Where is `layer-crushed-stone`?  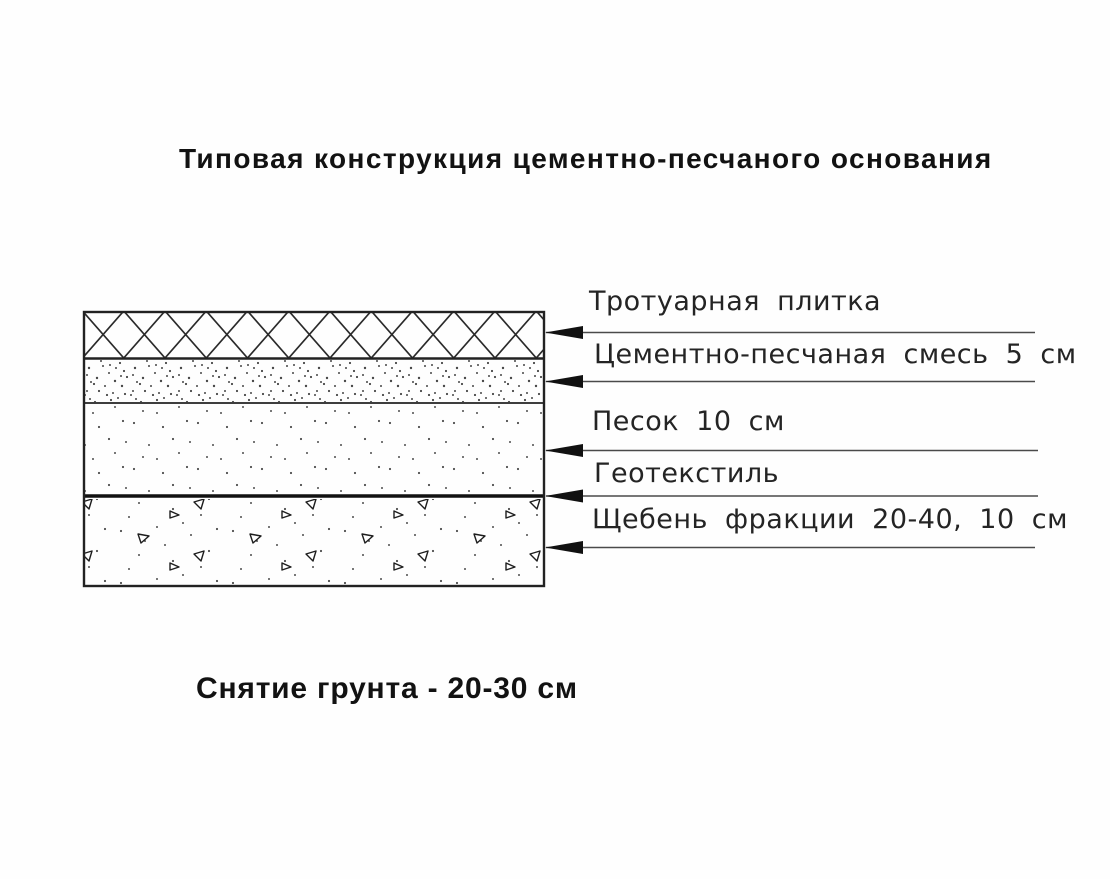
layer-crushed-stone is located at coordinates (314, 542).